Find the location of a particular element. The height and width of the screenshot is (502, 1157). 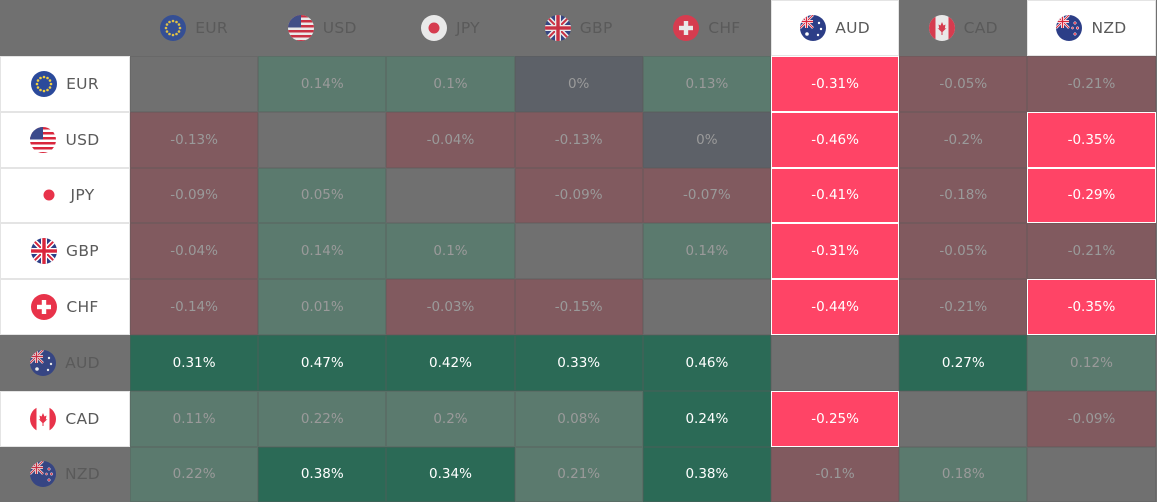

column-header-label: GBP is located at coordinates (596, 28).